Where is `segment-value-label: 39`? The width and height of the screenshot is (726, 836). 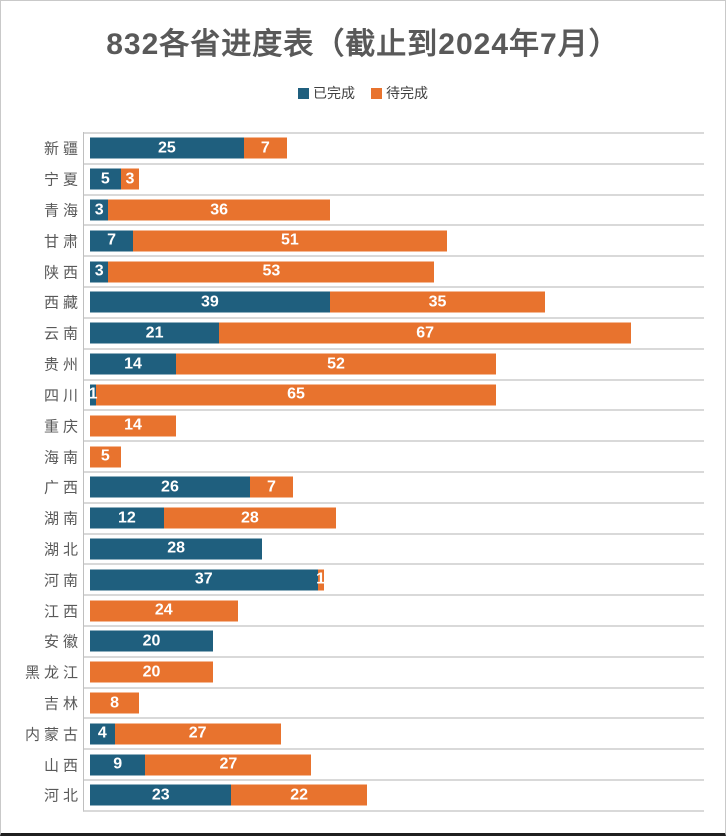
segment-value-label: 39 is located at coordinates (210, 302).